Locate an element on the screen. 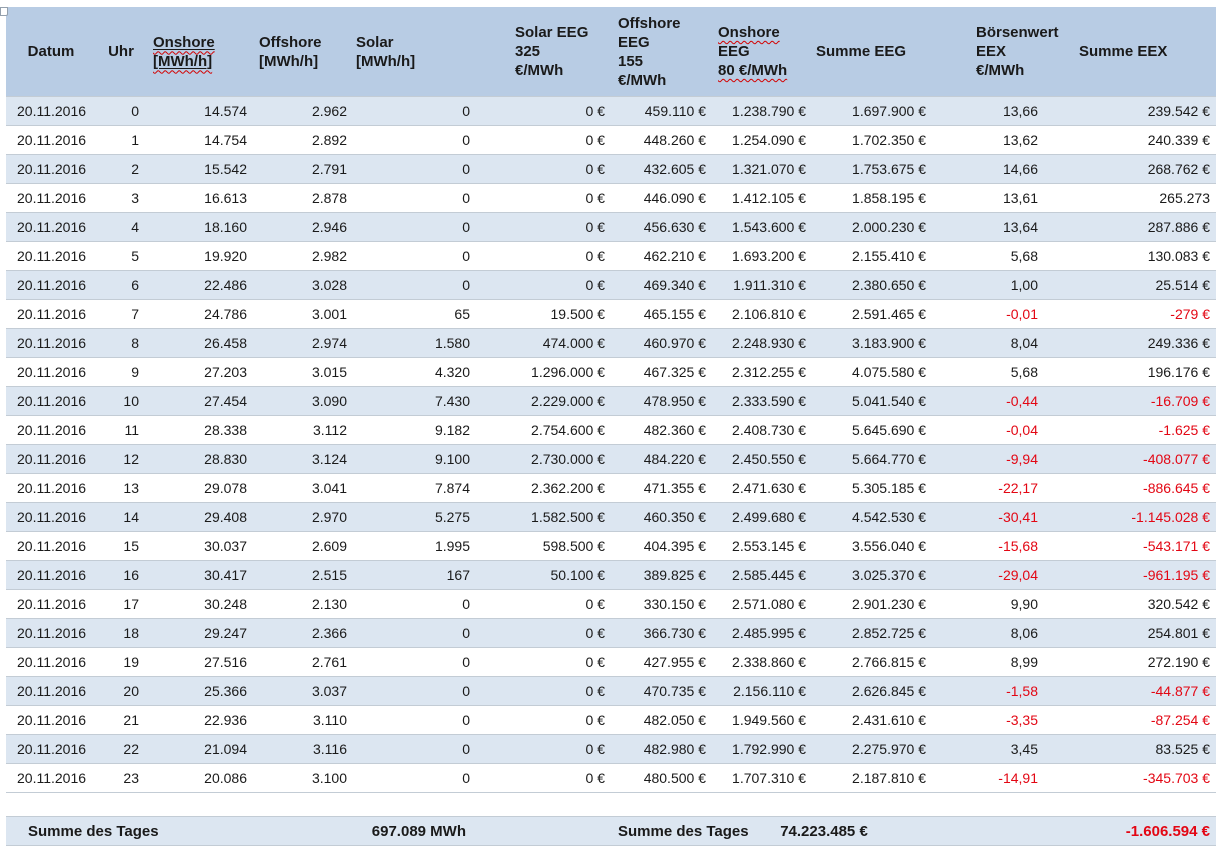 This screenshot has width=1226, height=846. summary-total-mwh: 697.089 MWh is located at coordinates (366, 831).